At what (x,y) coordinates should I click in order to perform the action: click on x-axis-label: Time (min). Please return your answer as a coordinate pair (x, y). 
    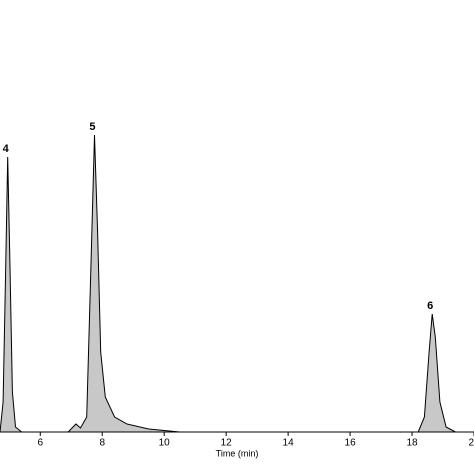
    Looking at the image, I should click on (237, 453).